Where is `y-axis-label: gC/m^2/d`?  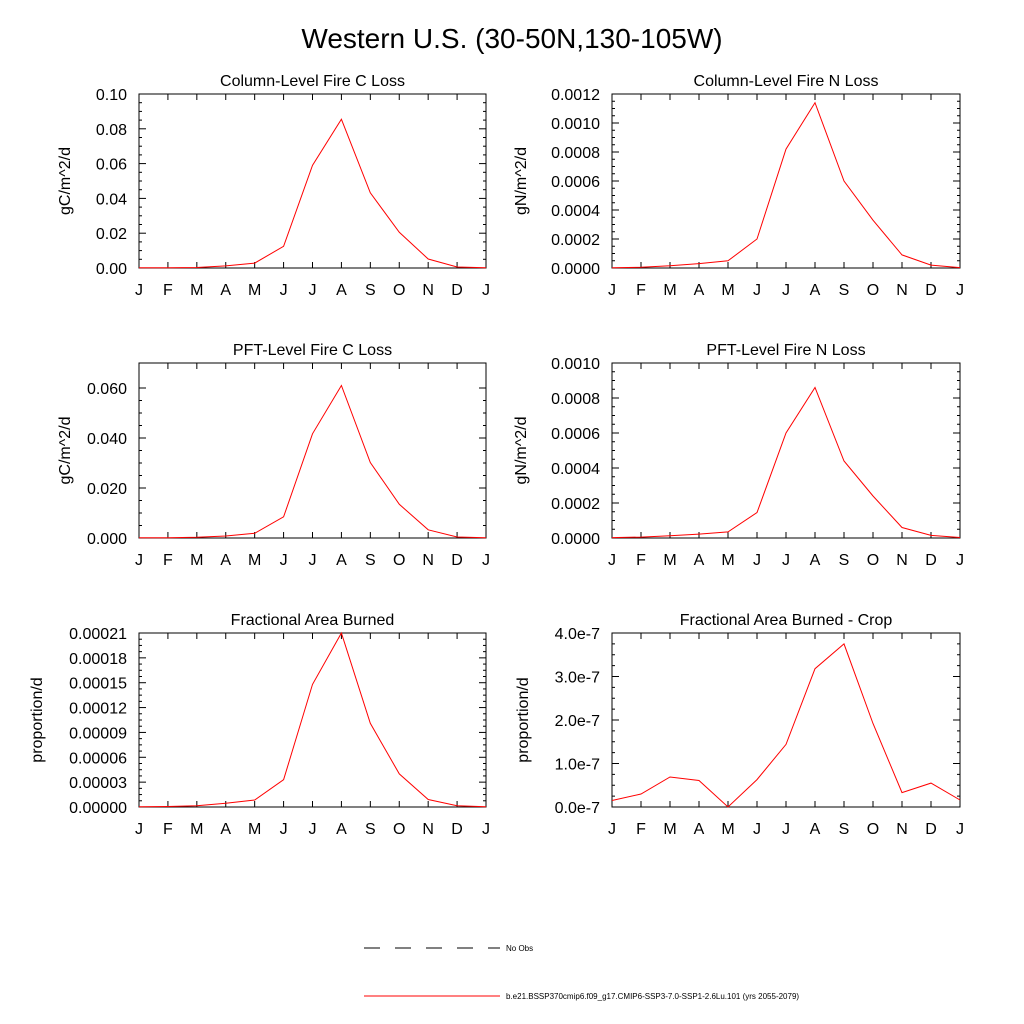
y-axis-label: gC/m^2/d is located at coordinates (65, 451).